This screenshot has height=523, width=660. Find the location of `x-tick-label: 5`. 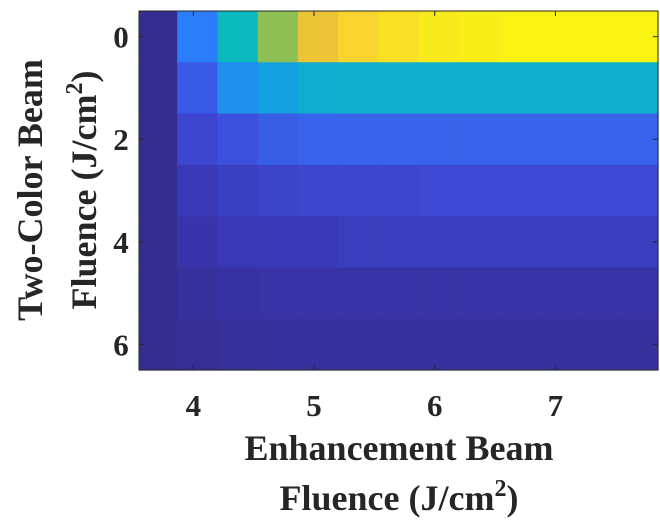

x-tick-label: 5 is located at coordinates (314, 405).